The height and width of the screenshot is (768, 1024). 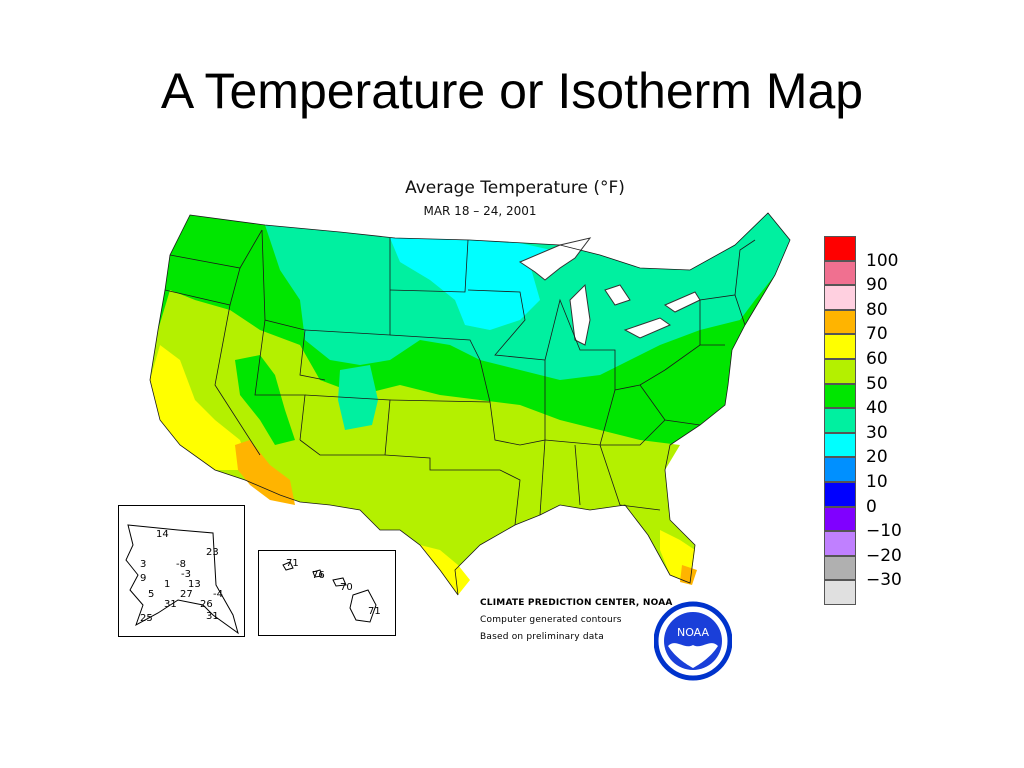 What do you see at coordinates (877, 309) in the screenshot?
I see `legend-label: 80` at bounding box center [877, 309].